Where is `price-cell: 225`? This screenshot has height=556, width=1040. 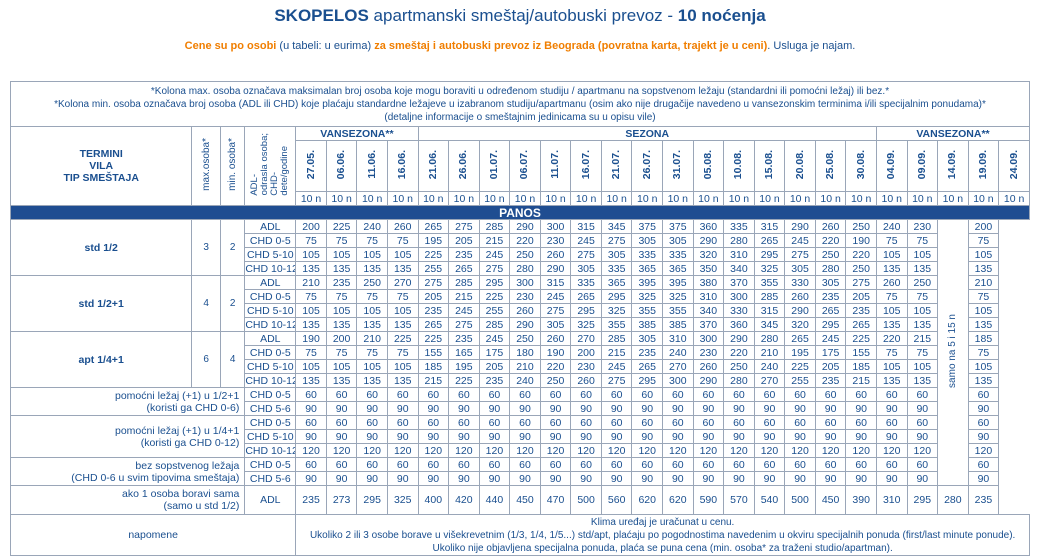
price-cell: 225 is located at coordinates (402, 338).